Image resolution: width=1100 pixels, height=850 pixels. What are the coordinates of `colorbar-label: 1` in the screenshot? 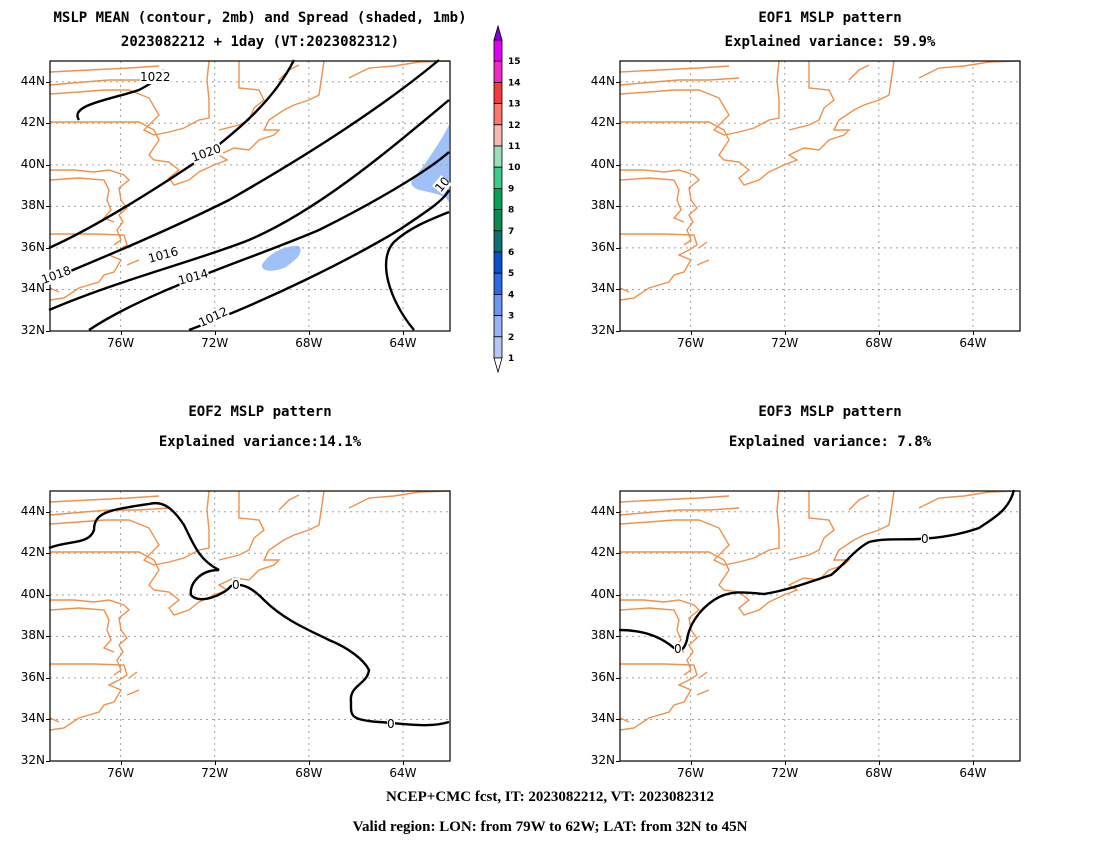 It's located at (511, 359).